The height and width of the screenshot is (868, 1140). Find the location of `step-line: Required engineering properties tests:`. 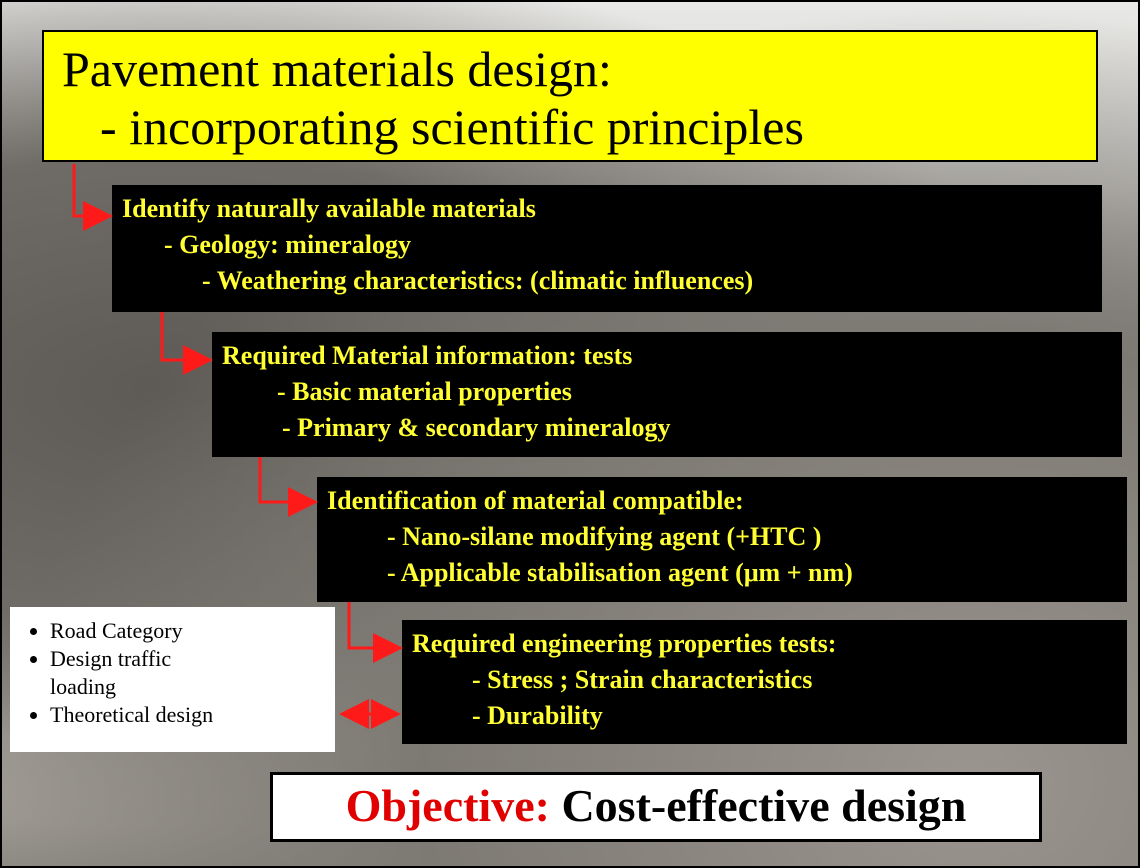

step-line: Required engineering properties tests: is located at coordinates (624, 643).